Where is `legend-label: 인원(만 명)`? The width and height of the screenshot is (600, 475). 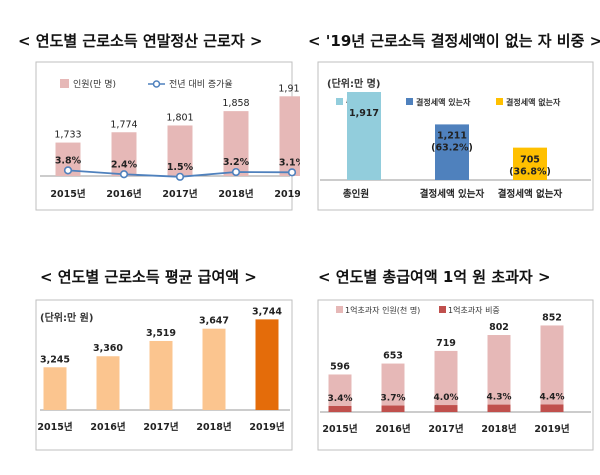
legend-label: 인원(만 명) is located at coordinates (94, 84).